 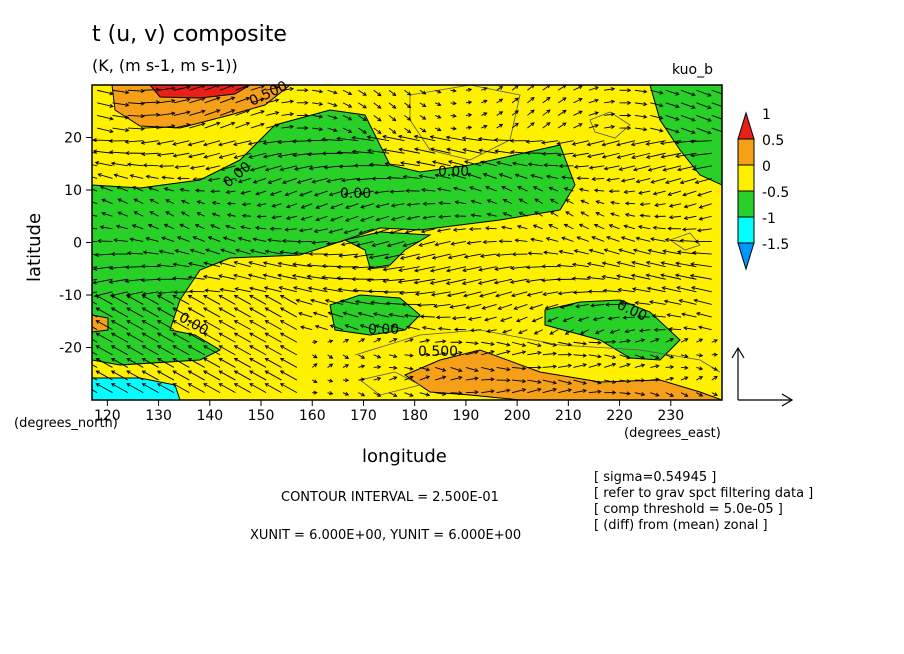 I want to click on x-tick-label: 190, so click(x=466, y=416).